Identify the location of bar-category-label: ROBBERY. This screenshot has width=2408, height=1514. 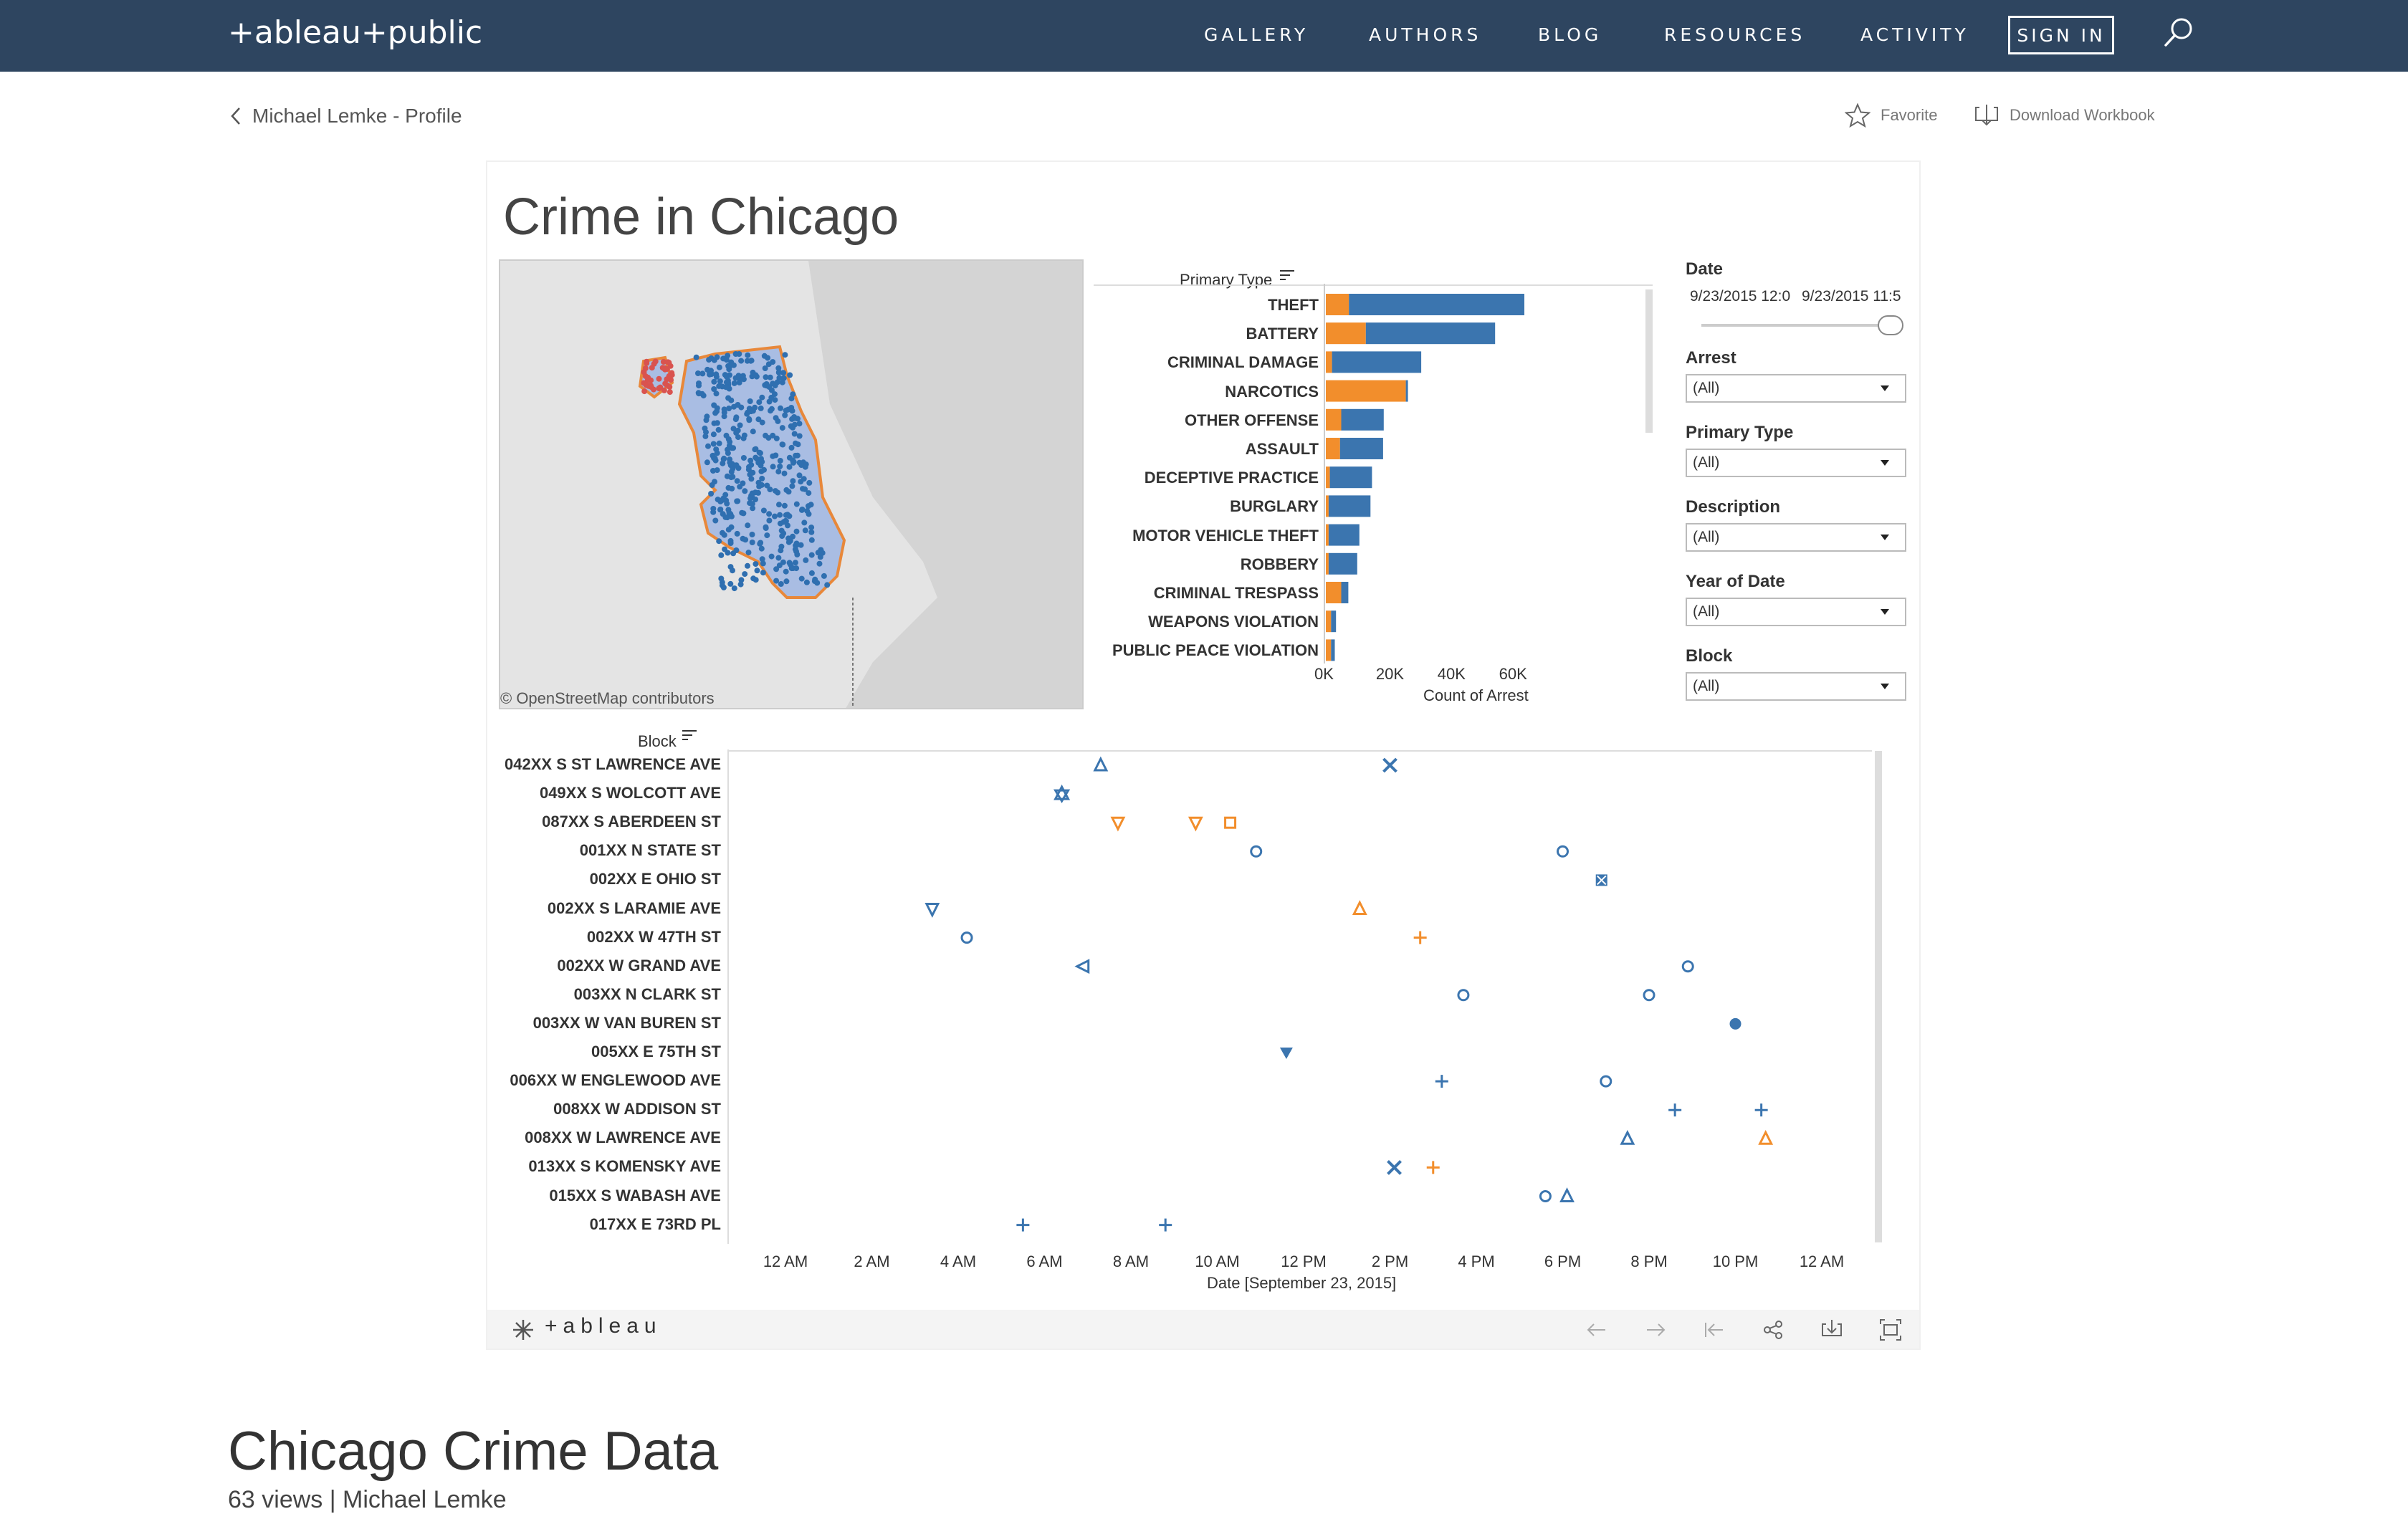
(1280, 564).